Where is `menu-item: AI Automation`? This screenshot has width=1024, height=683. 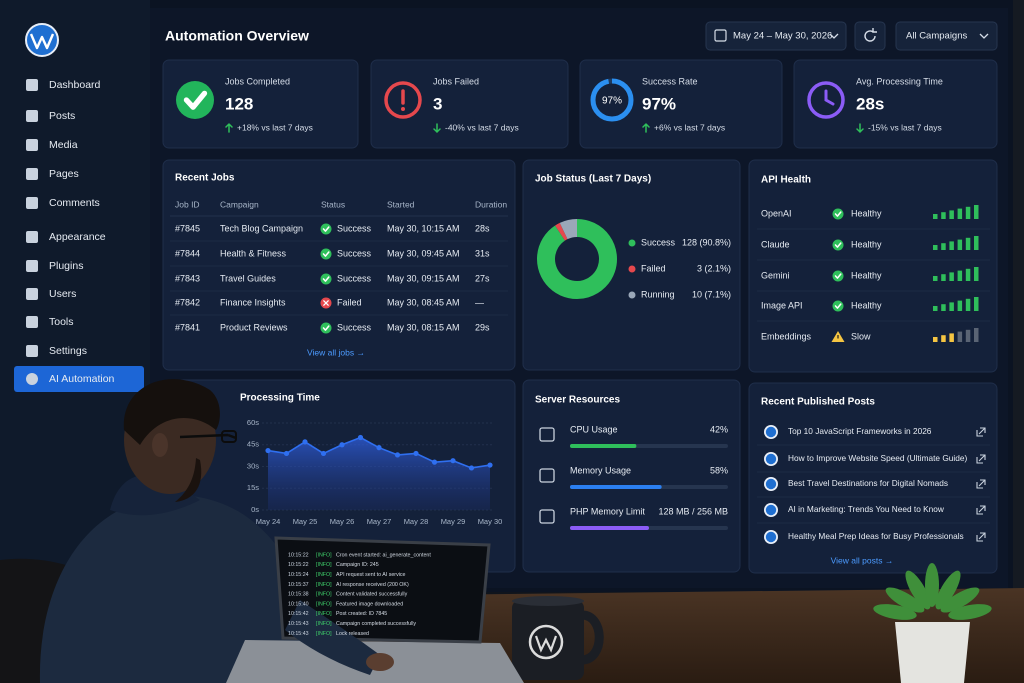 menu-item: AI Automation is located at coordinates (82, 379).